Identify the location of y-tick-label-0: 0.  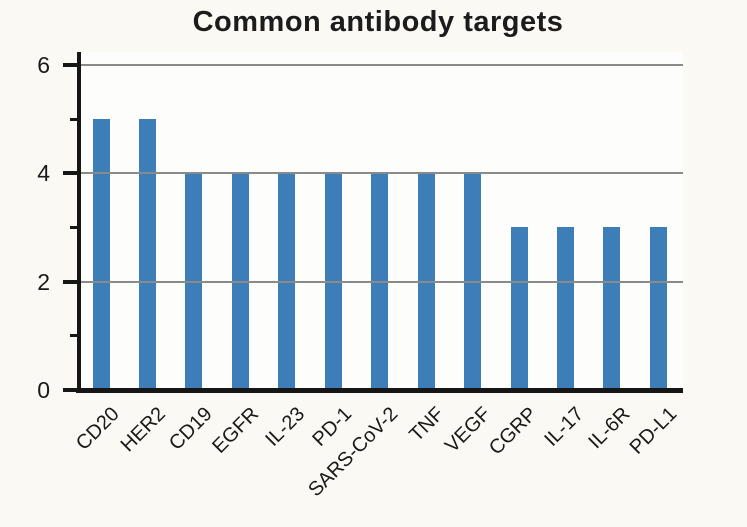
(43, 390).